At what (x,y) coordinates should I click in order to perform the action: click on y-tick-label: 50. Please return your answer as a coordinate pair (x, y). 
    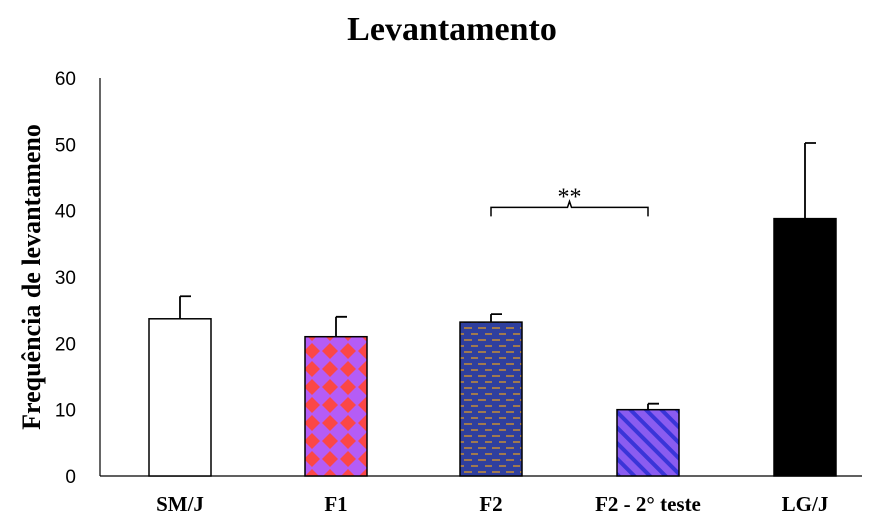
    Looking at the image, I should click on (65, 145).